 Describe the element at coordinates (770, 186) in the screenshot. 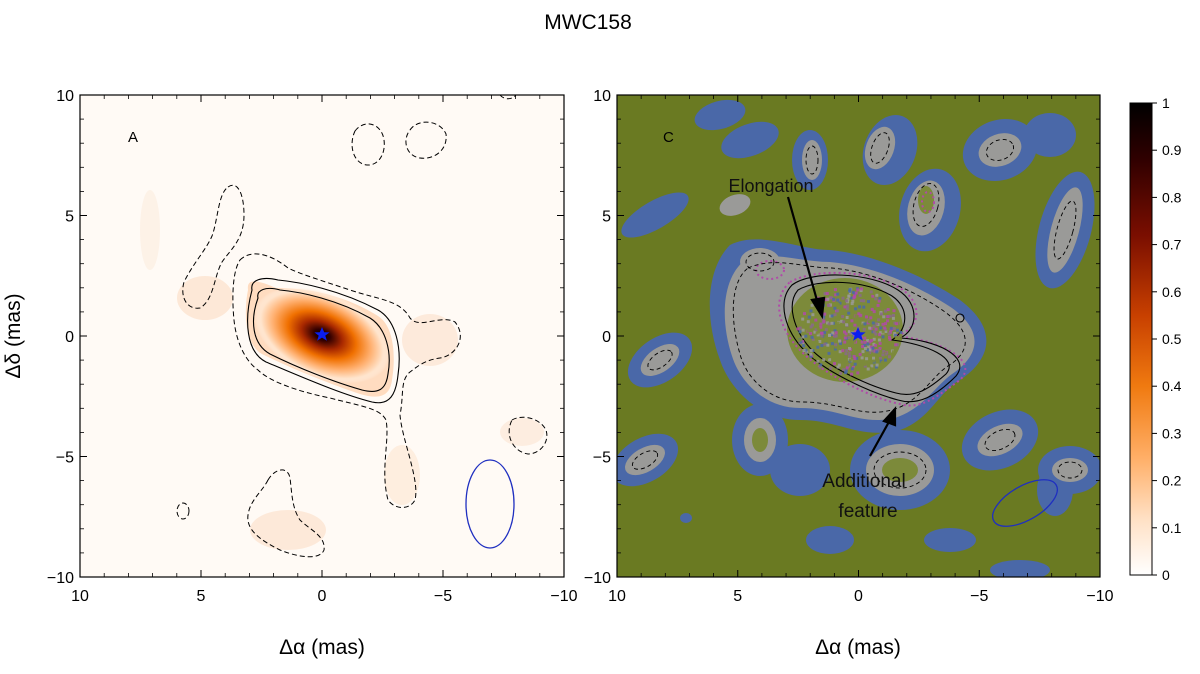

I see `annotation-elongation: Elongation` at that location.